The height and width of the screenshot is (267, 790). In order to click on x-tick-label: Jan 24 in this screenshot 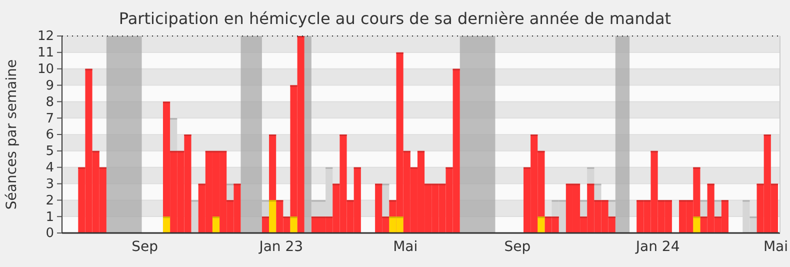, I will do `click(657, 246)`.